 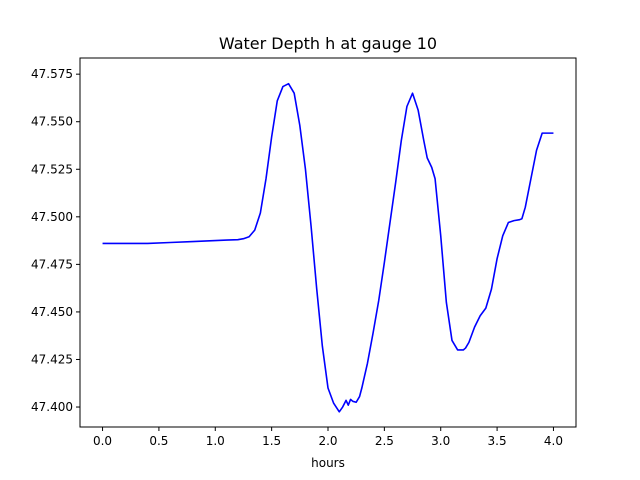 I want to click on x-tick-label: 0.0, so click(x=102, y=441).